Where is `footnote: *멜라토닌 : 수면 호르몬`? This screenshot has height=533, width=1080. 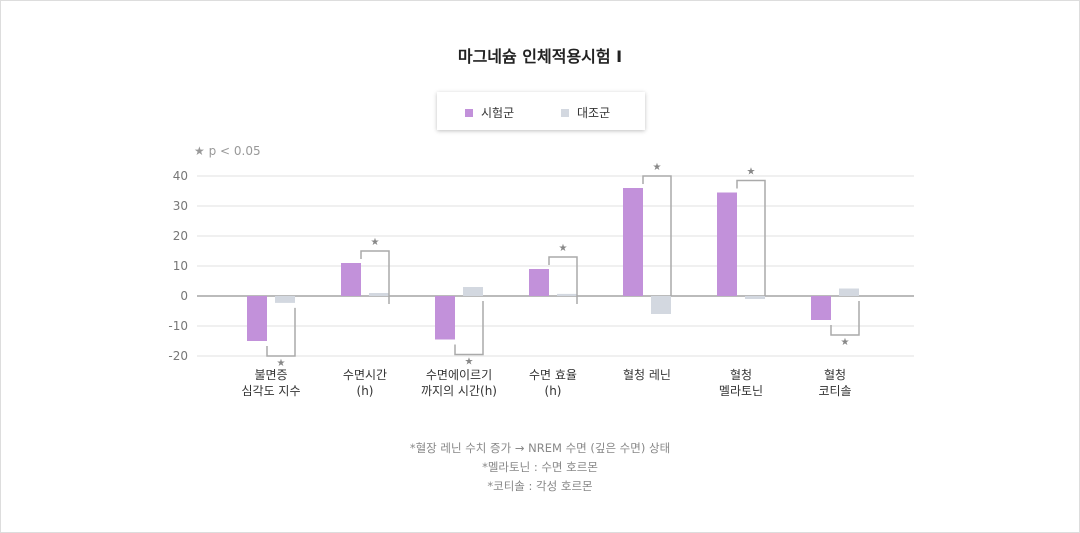 footnote: *멜라토닌 : 수면 호르몬 is located at coordinates (540, 467).